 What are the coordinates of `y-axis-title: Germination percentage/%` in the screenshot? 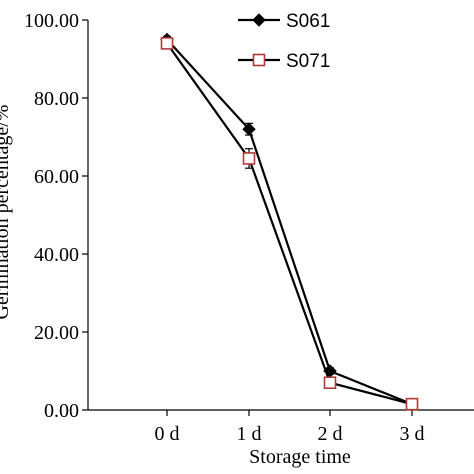 It's located at (6, 212).